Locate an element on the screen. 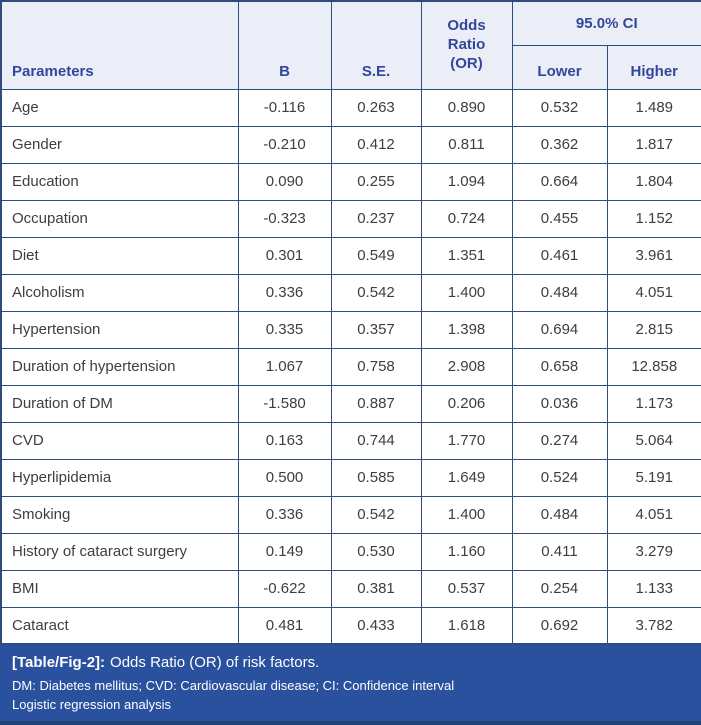 The height and width of the screenshot is (725, 701). or-value-cell: 0.206 is located at coordinates (466, 403).